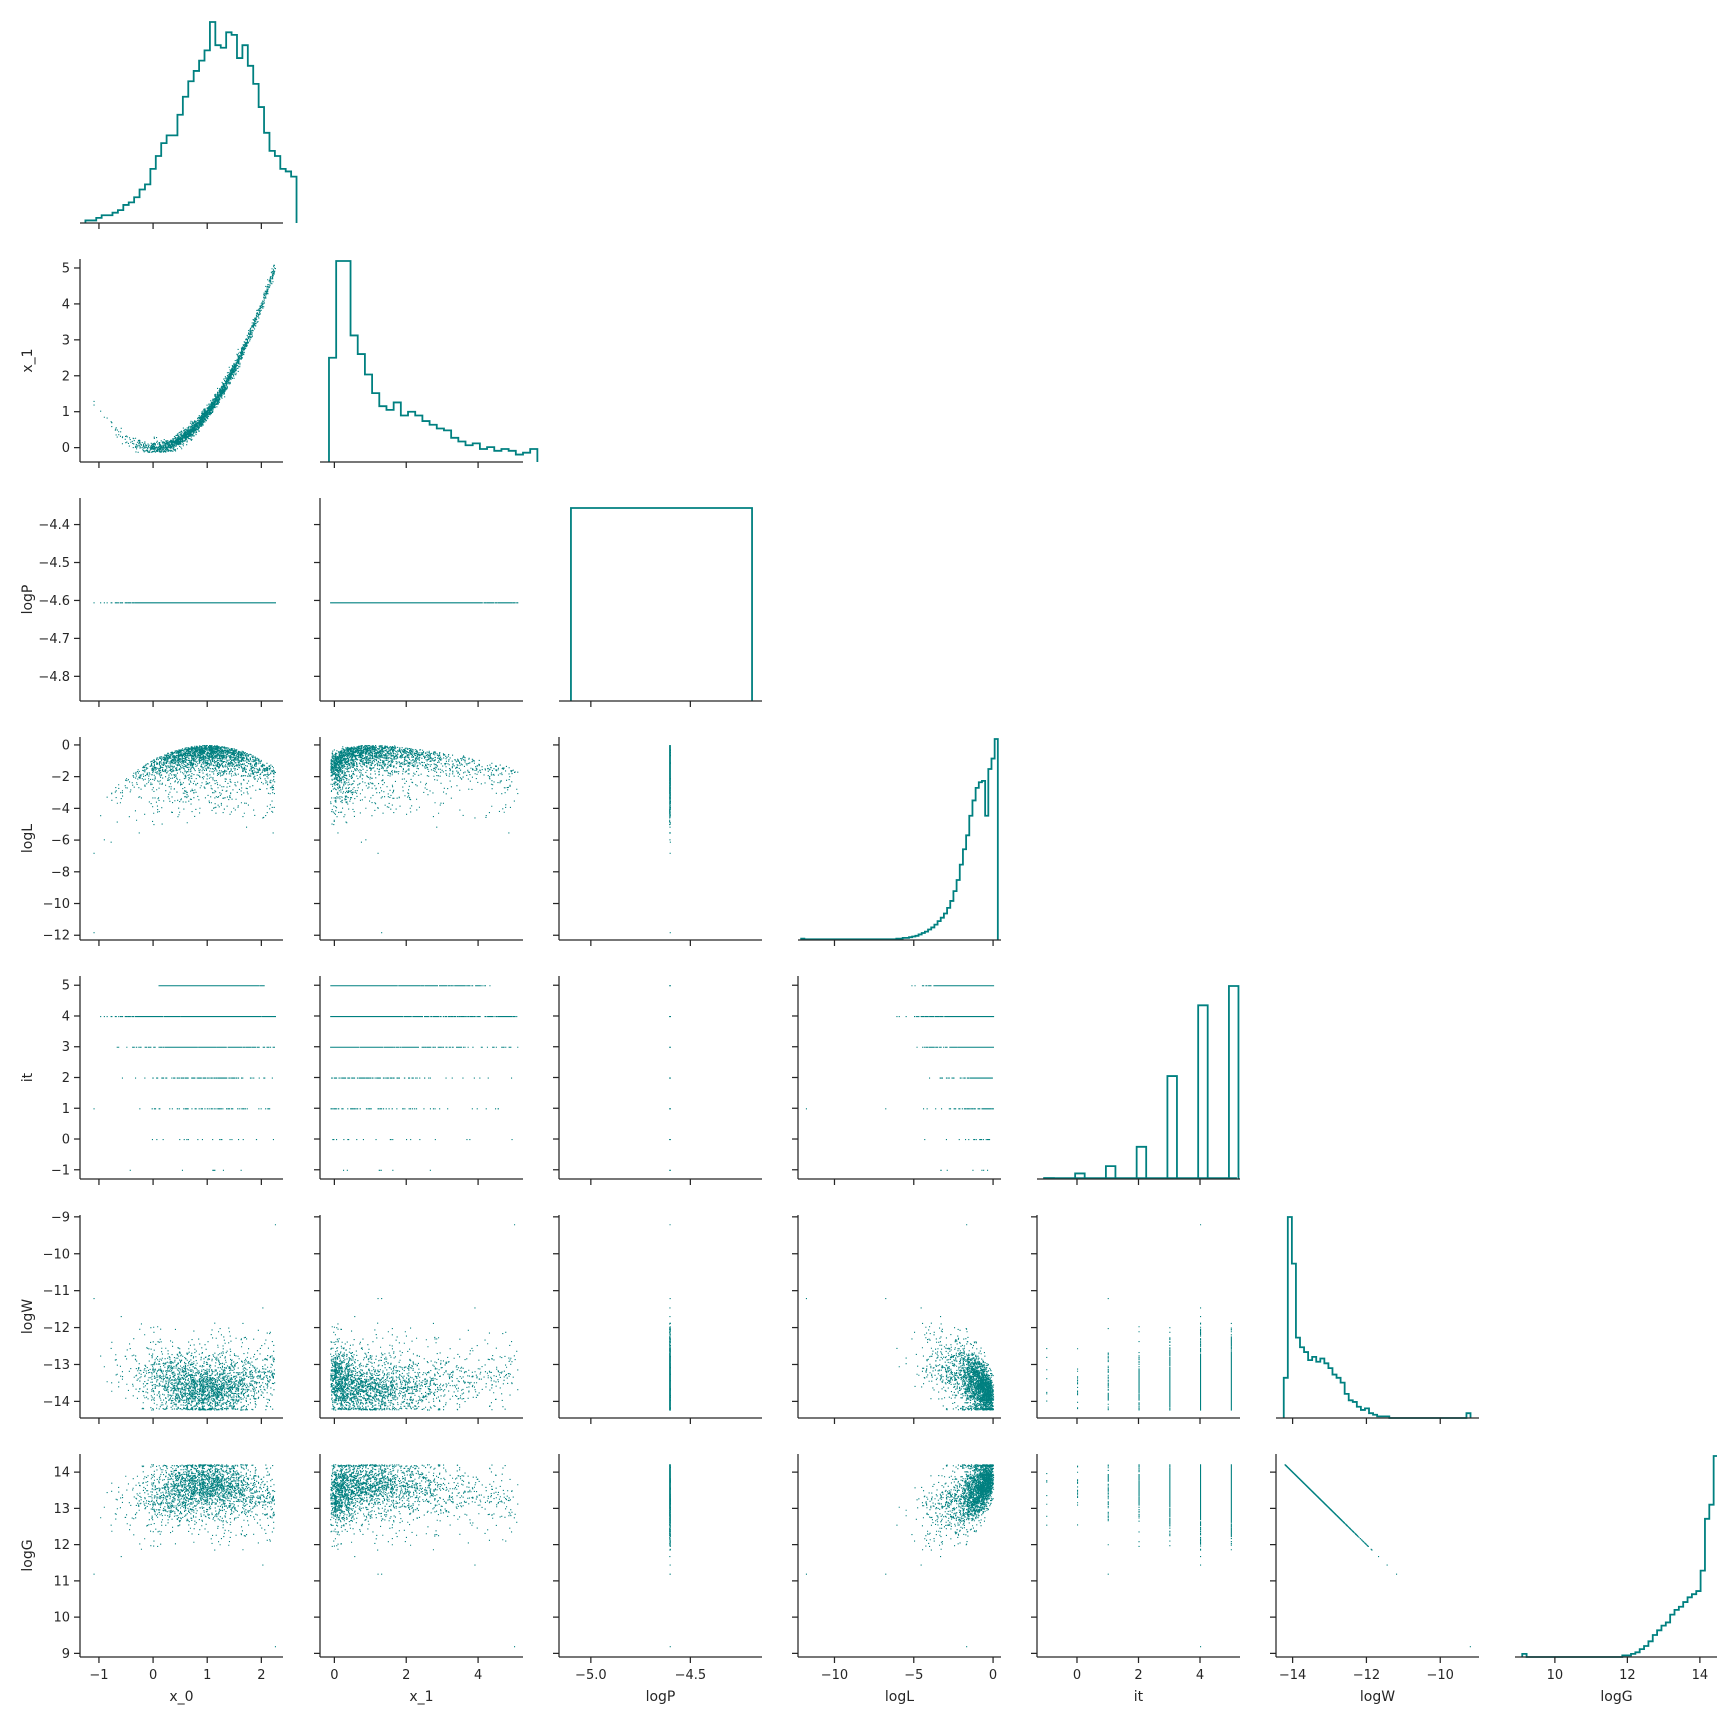  Describe the element at coordinates (424, 1317) in the screenshot. I see `scatter-points-x_1-logW` at that location.